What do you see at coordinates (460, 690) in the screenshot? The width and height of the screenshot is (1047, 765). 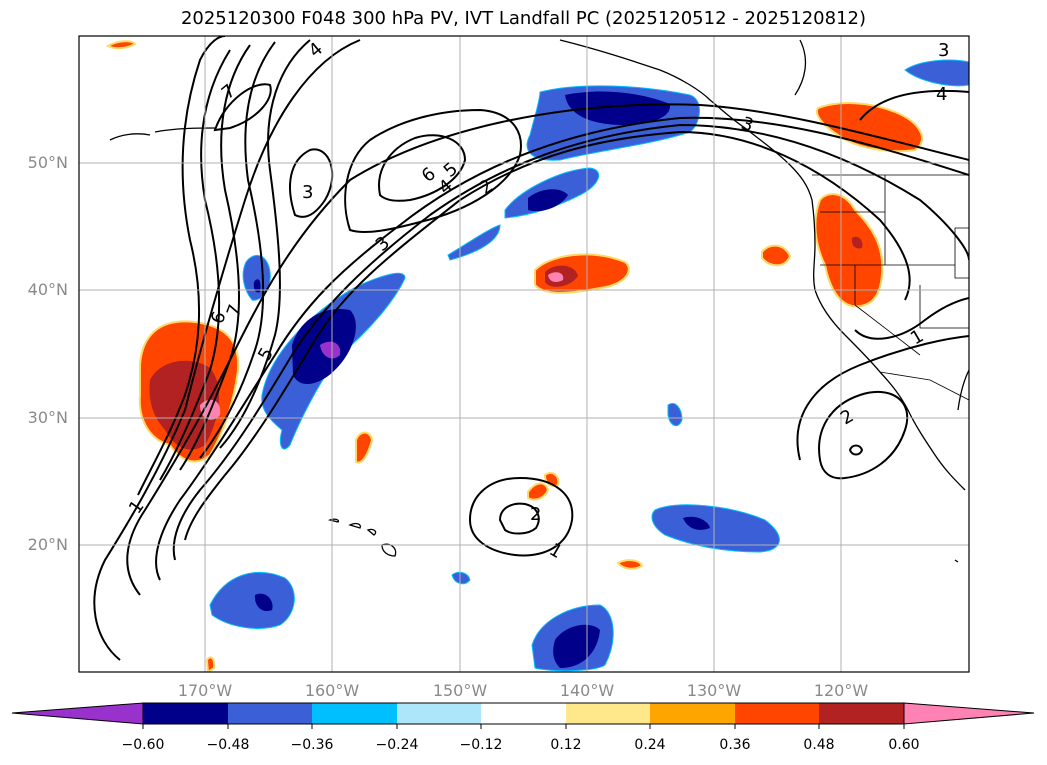 I see `lon-label-150w: 150°W` at bounding box center [460, 690].